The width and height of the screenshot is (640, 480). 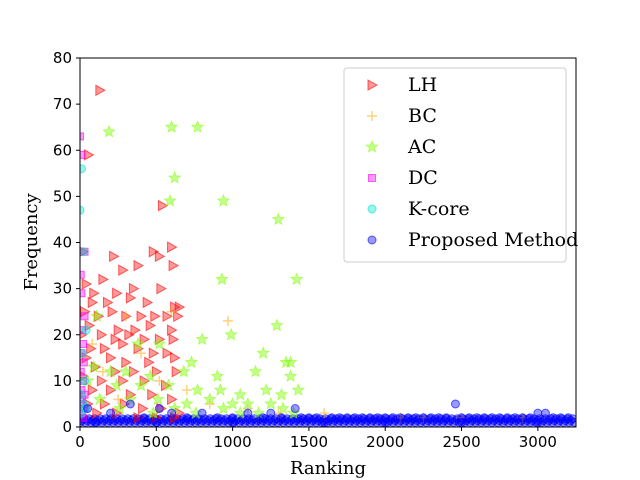 I want to click on y-tick-label: 50, so click(x=62, y=196).